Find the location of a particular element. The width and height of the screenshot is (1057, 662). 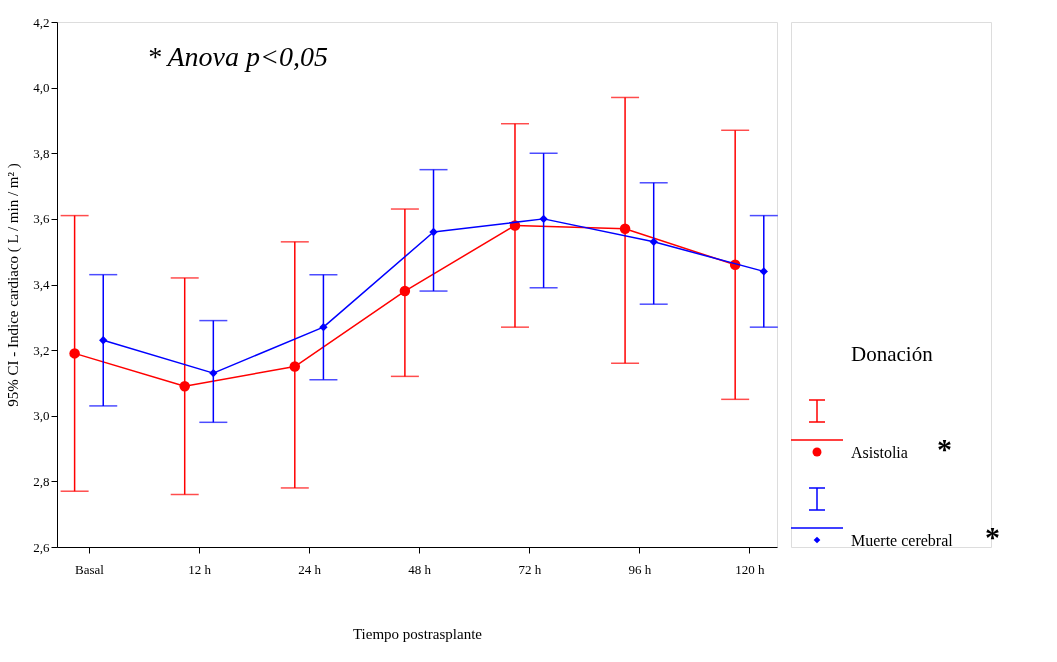

x-tick-label: 120 h is located at coordinates (750, 569).